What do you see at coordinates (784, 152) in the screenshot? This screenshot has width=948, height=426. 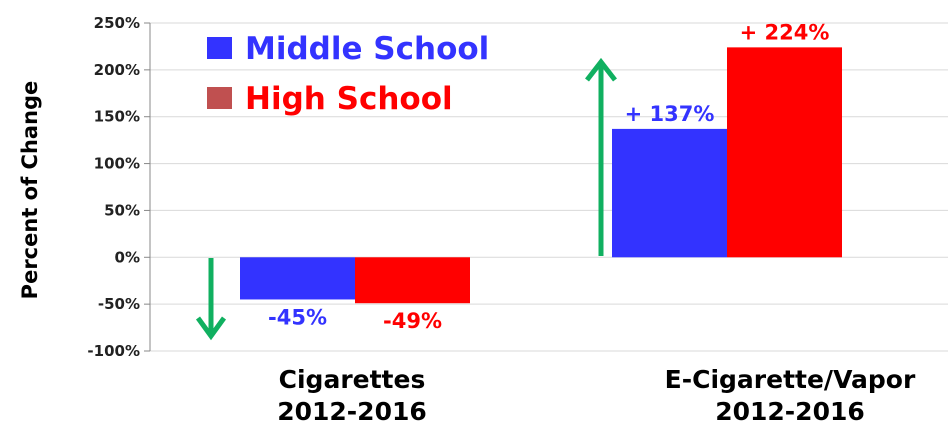 I see `bar-high-school-e-cigarette` at bounding box center [784, 152].